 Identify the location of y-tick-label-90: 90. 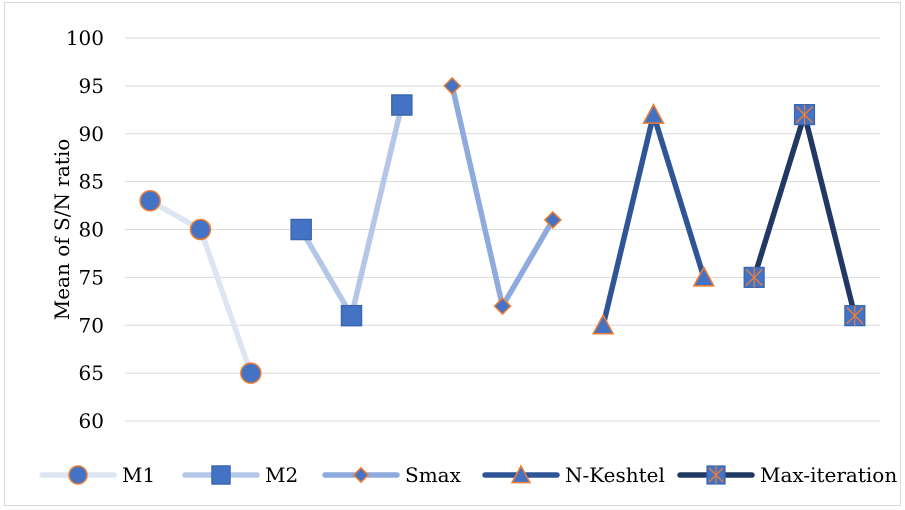
(91, 134).